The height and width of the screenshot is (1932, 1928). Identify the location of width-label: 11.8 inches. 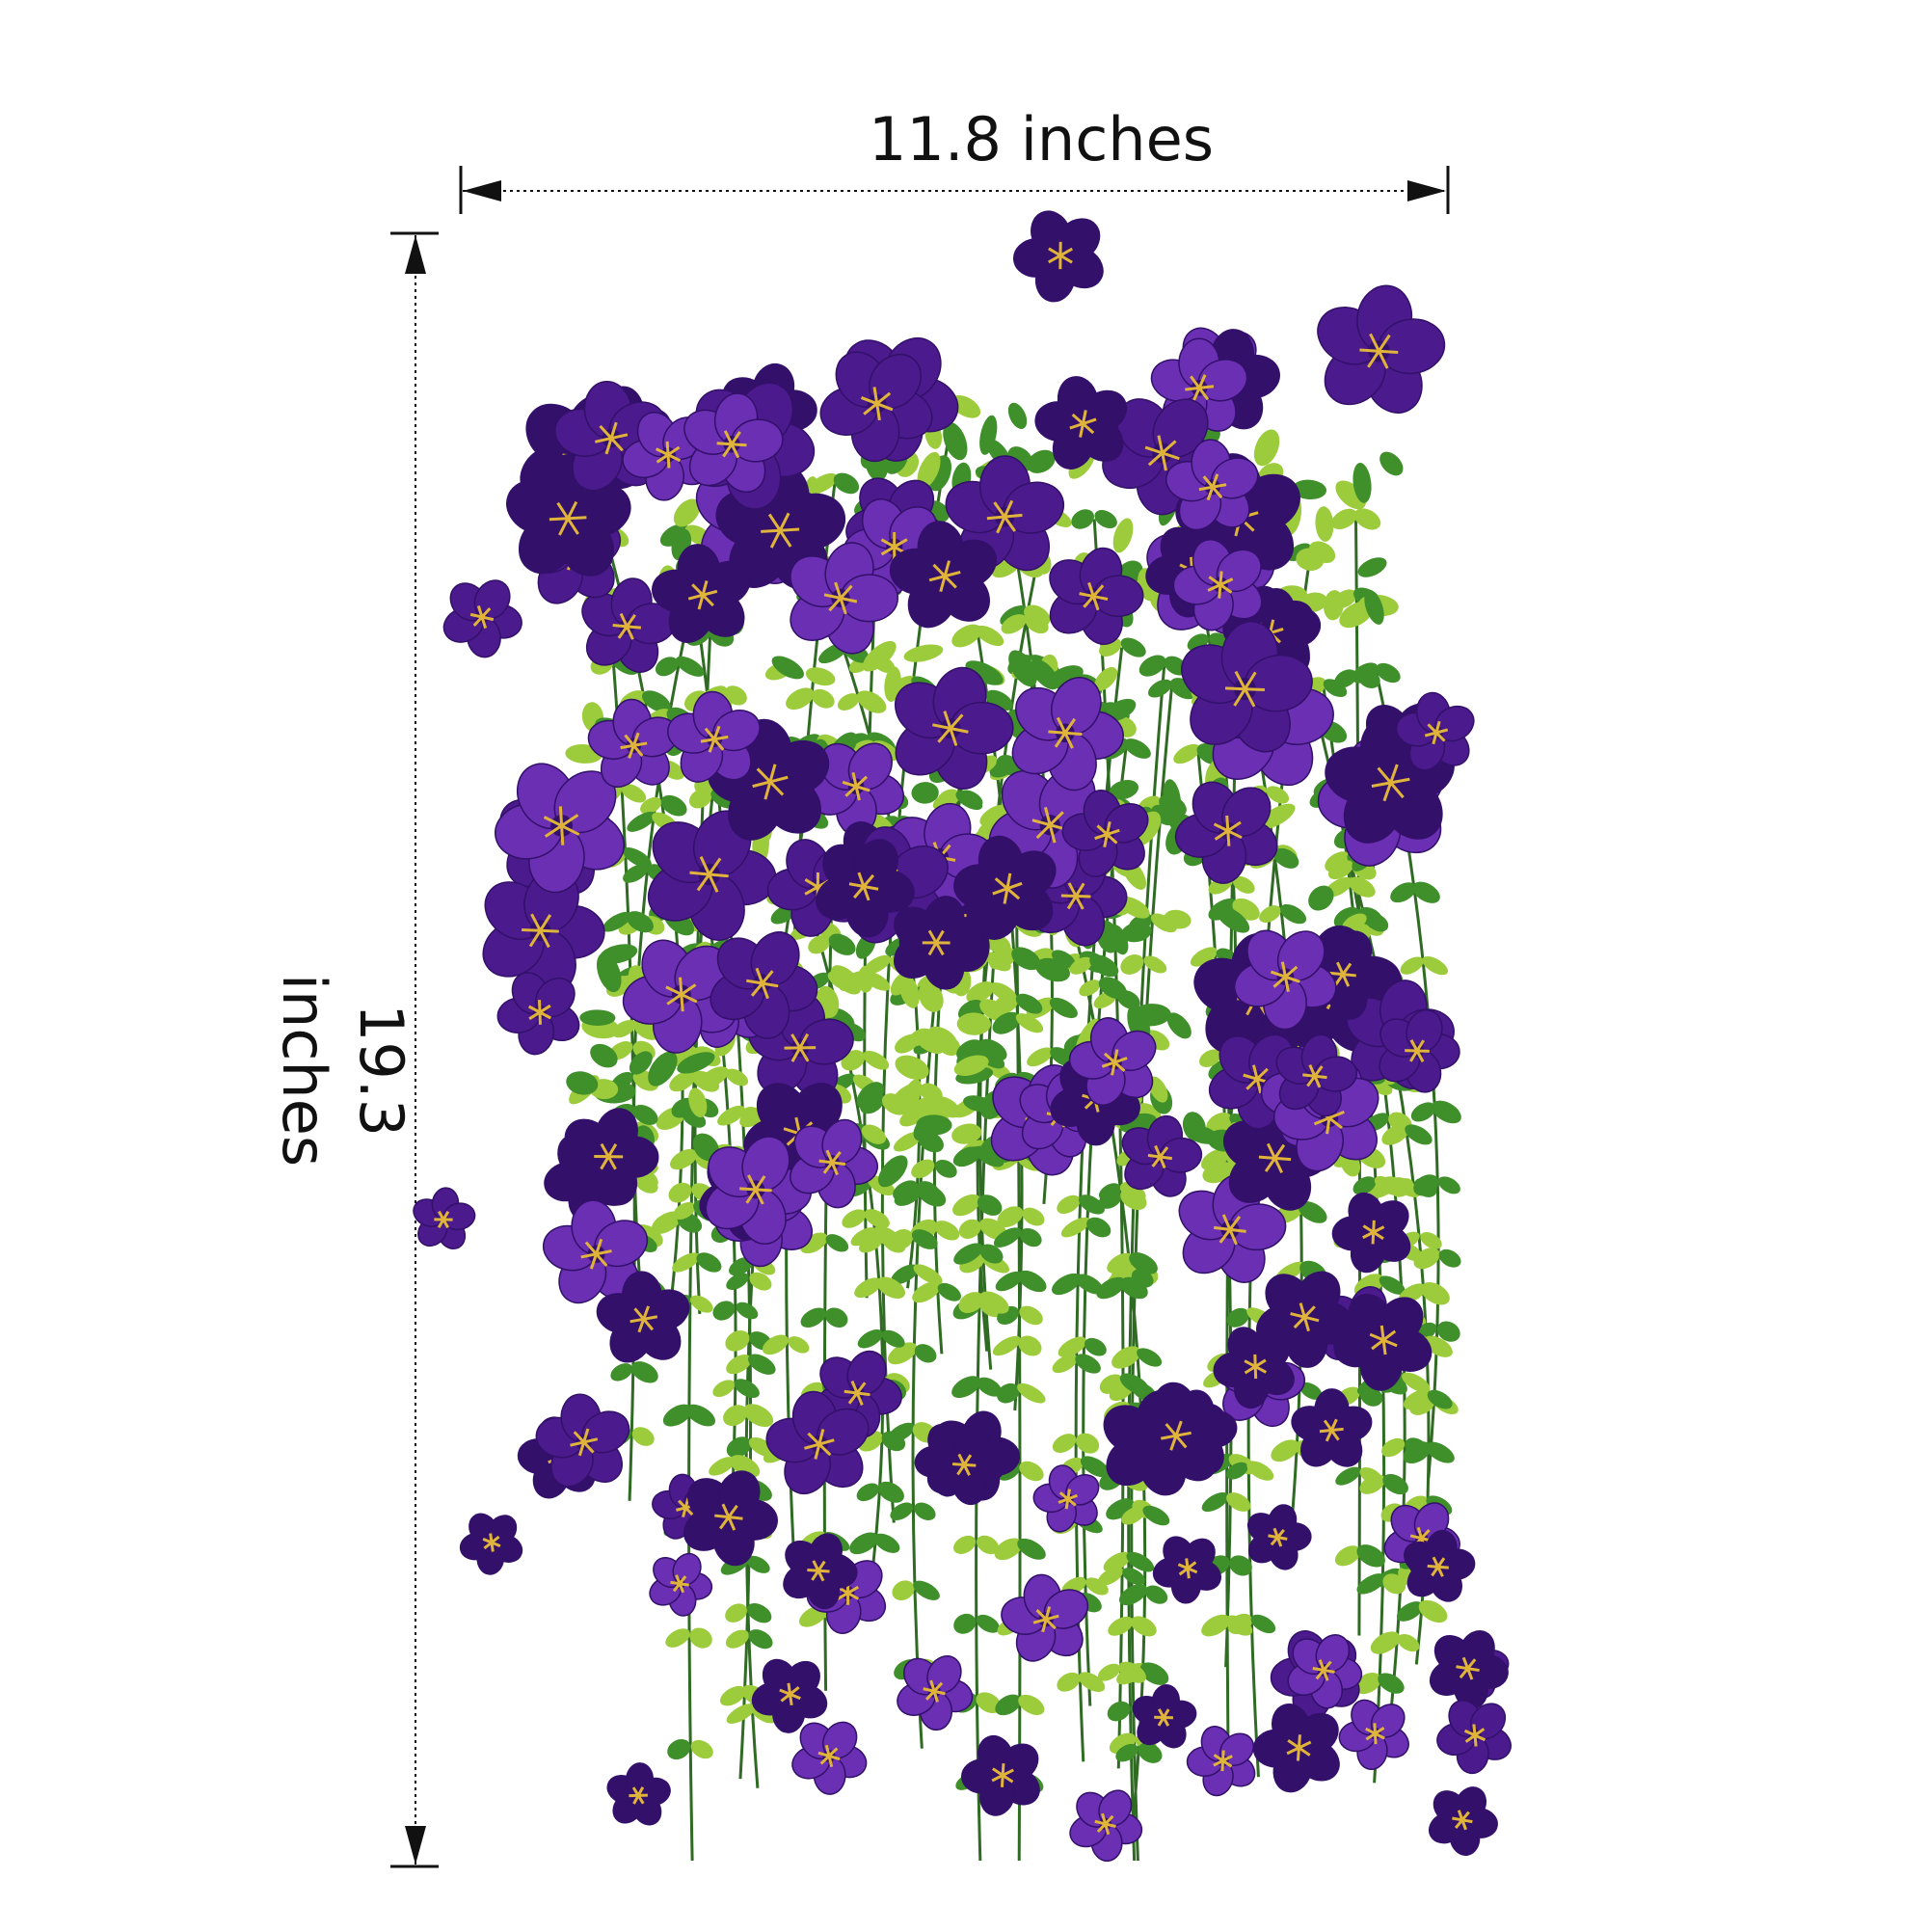
(1041, 139).